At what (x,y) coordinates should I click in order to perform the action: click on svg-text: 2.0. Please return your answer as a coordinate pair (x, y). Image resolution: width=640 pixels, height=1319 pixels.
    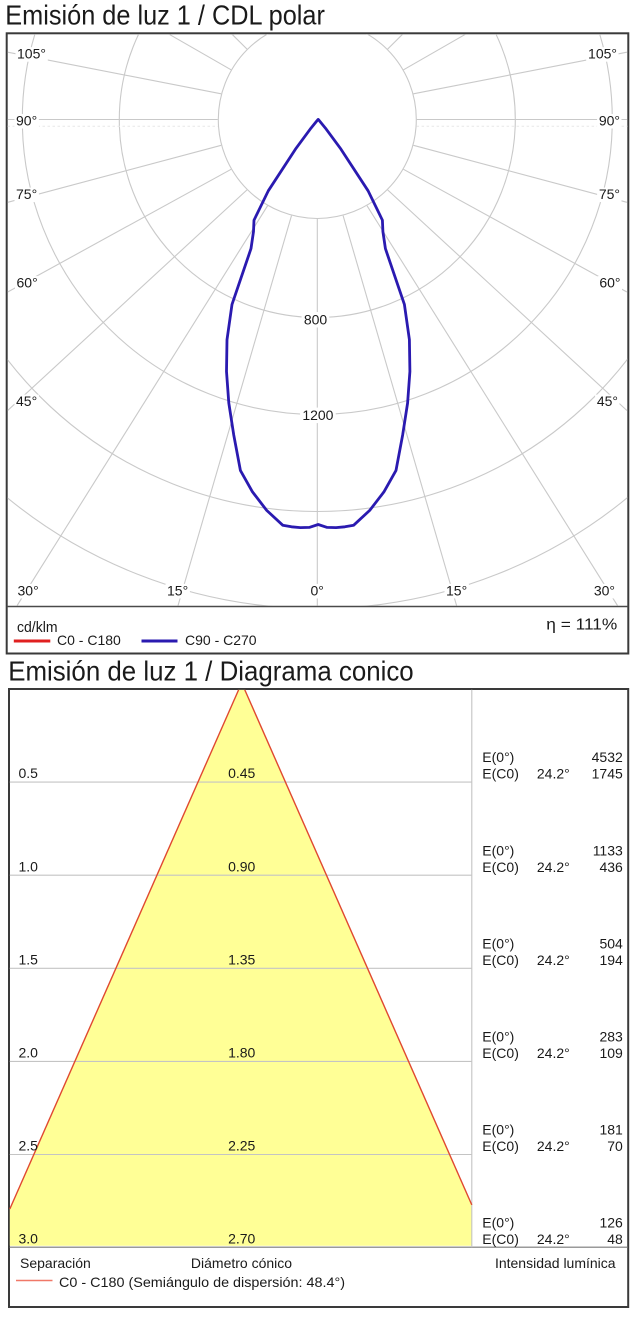
    Looking at the image, I should click on (29, 1053).